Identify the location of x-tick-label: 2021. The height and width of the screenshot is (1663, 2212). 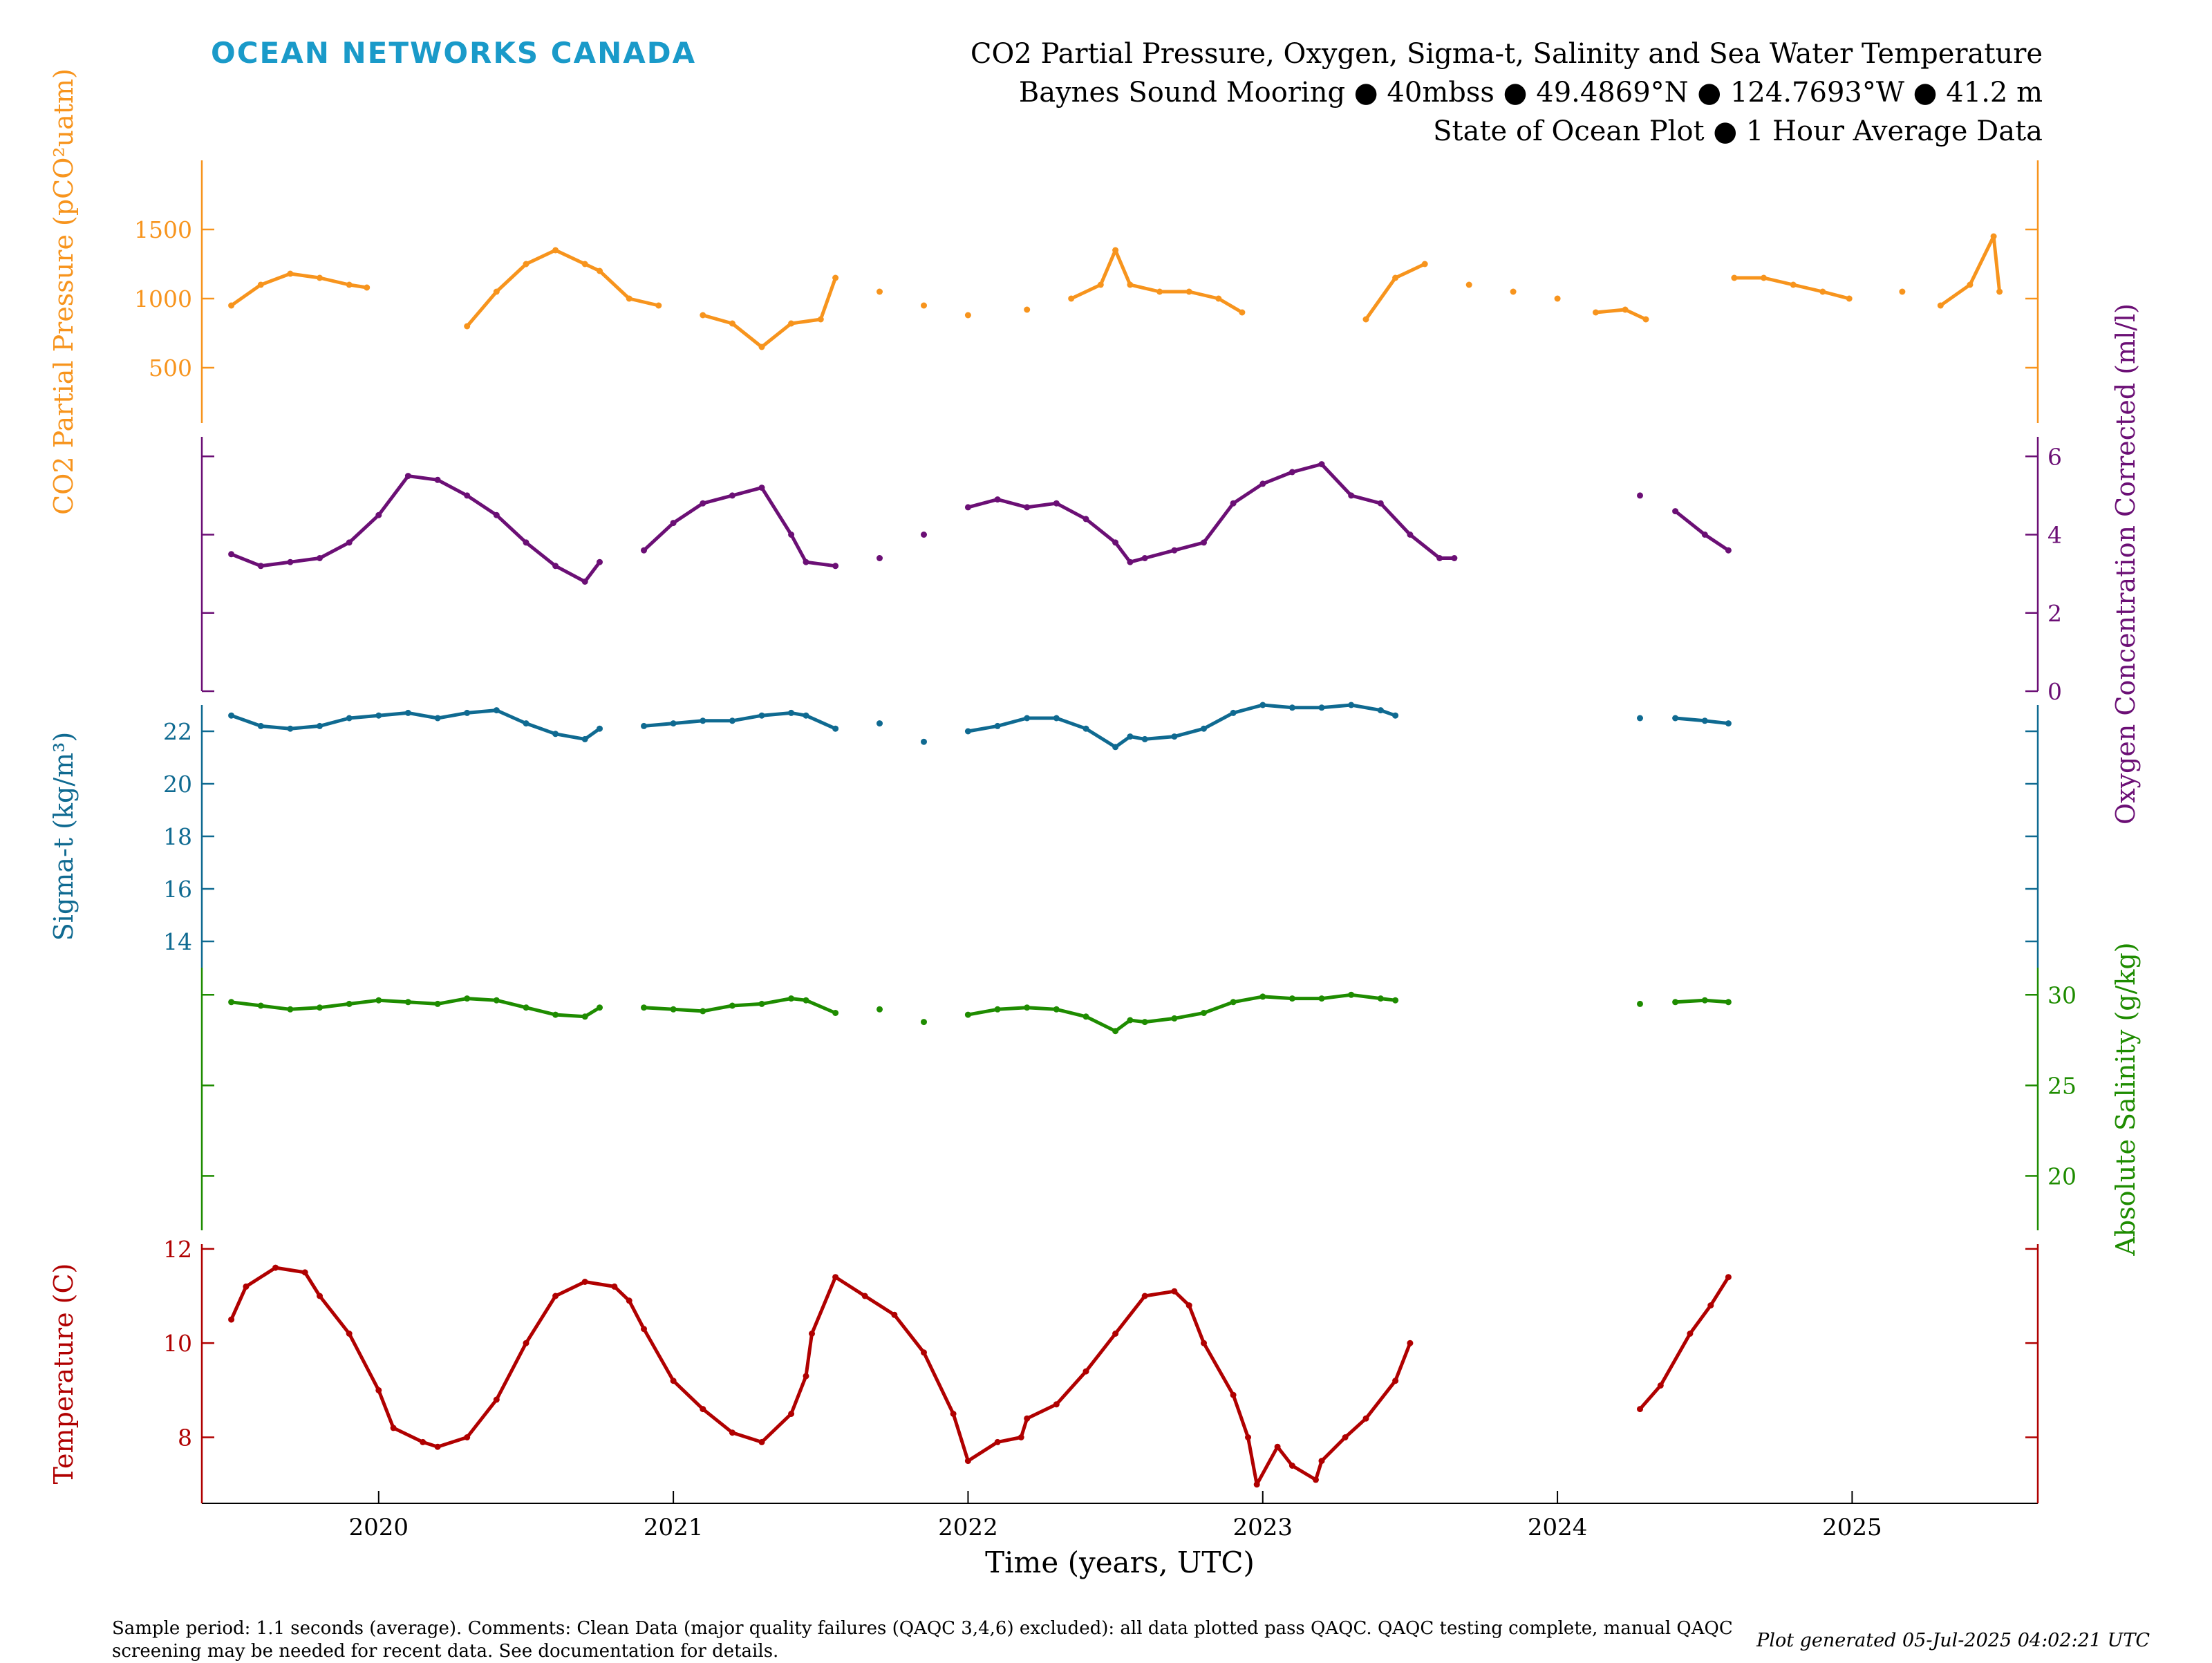
(674, 1527).